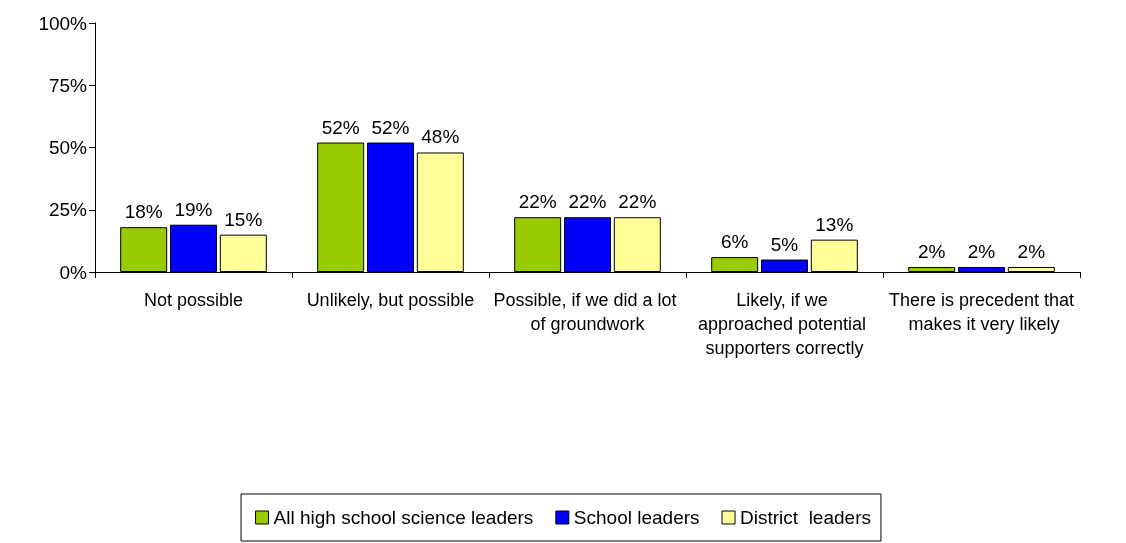 The width and height of the screenshot is (1126, 543). Describe the element at coordinates (805, 517) in the screenshot. I see `legend-label: District leaders` at that location.